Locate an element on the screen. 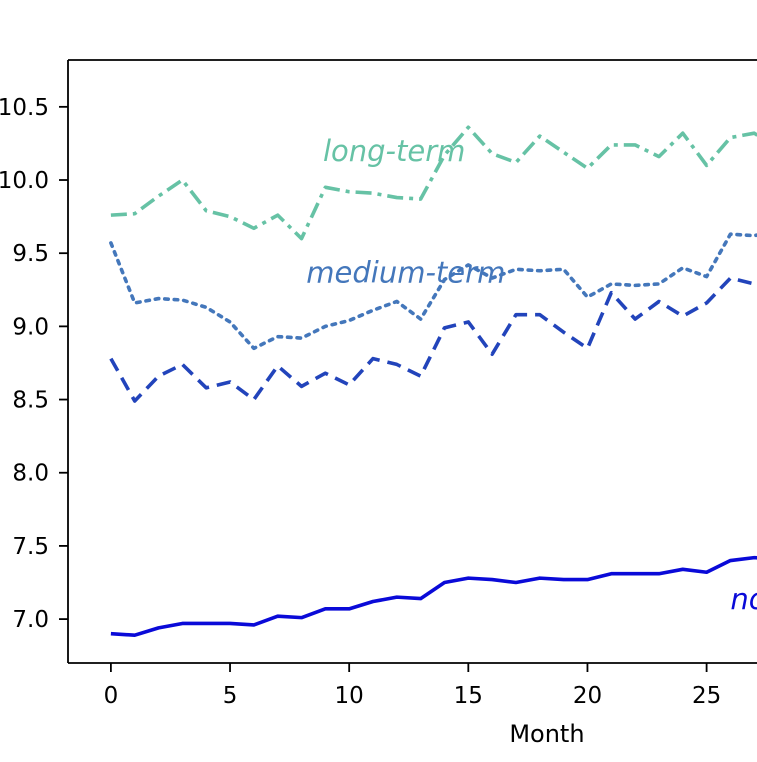 This screenshot has height=762, width=757. series-line-medium-term is located at coordinates (433, 291).